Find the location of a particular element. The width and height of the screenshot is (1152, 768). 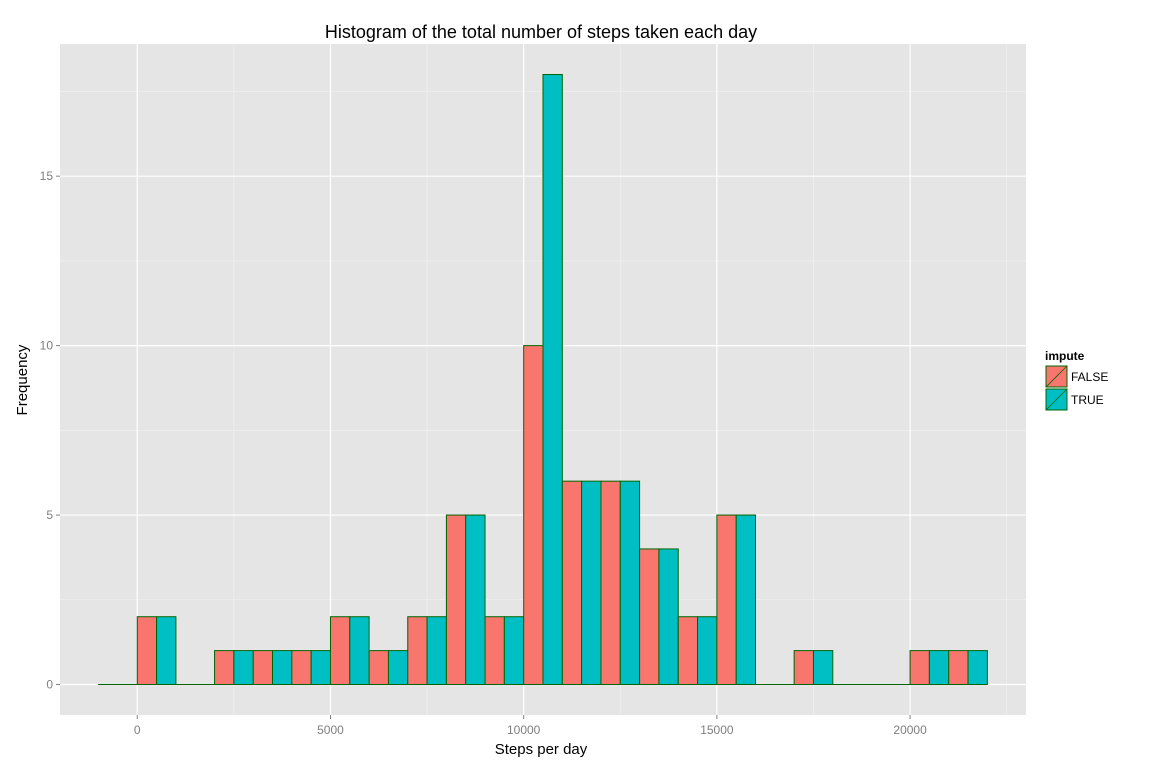

y-tick-label: 15 is located at coordinates (47, 176).